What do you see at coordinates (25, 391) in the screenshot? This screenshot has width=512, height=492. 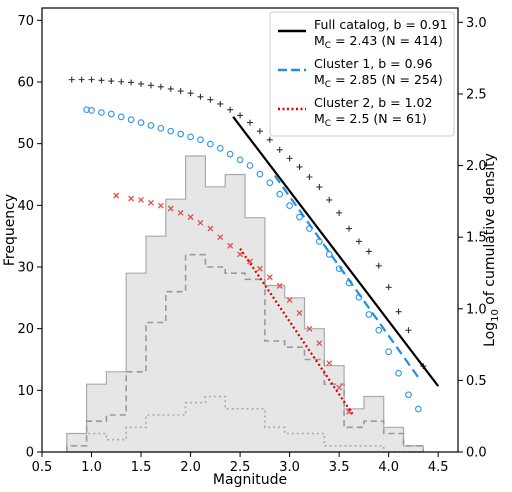 I see `y-tick-label: 10` at bounding box center [25, 391].